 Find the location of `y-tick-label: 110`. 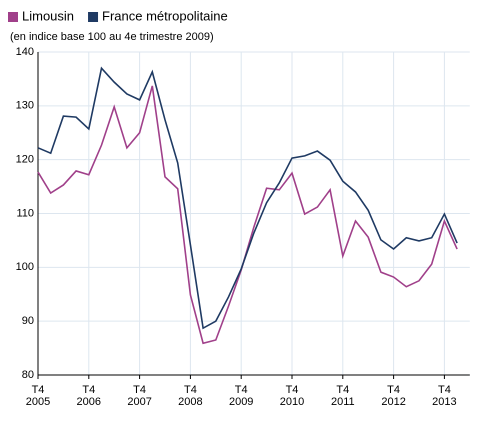

y-tick-label: 110 is located at coordinates (25, 213).